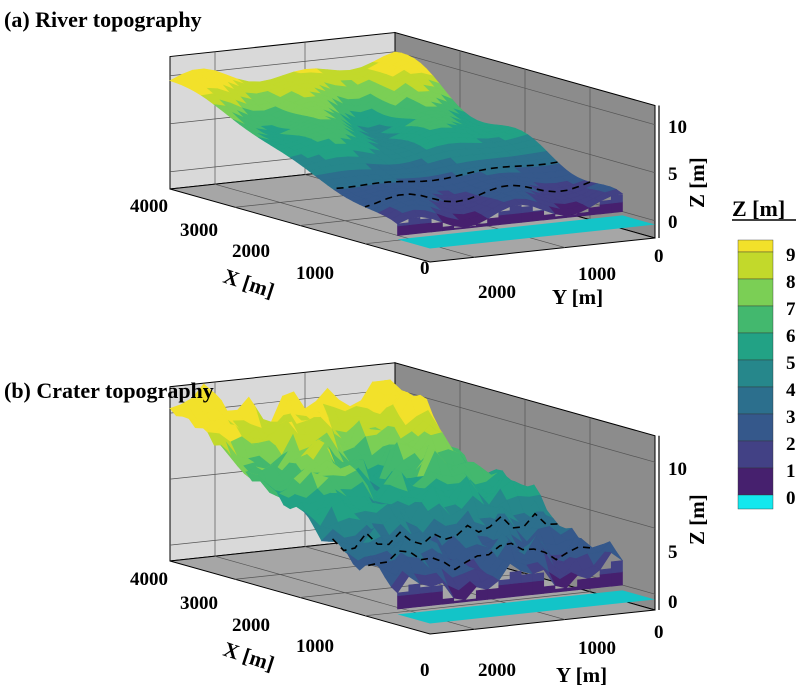 This screenshot has height=689, width=807. What do you see at coordinates (791, 255) in the screenshot?
I see `colorbar-label: 9` at bounding box center [791, 255].